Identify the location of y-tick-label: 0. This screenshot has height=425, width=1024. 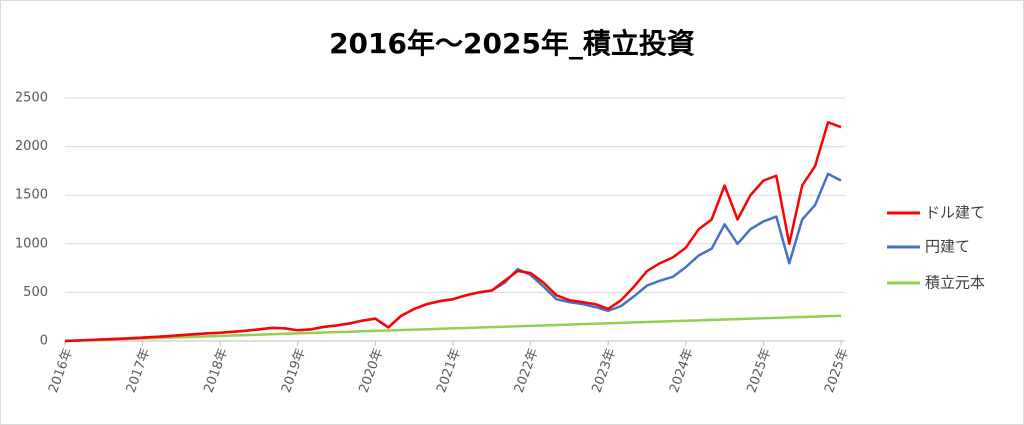
(44, 341).